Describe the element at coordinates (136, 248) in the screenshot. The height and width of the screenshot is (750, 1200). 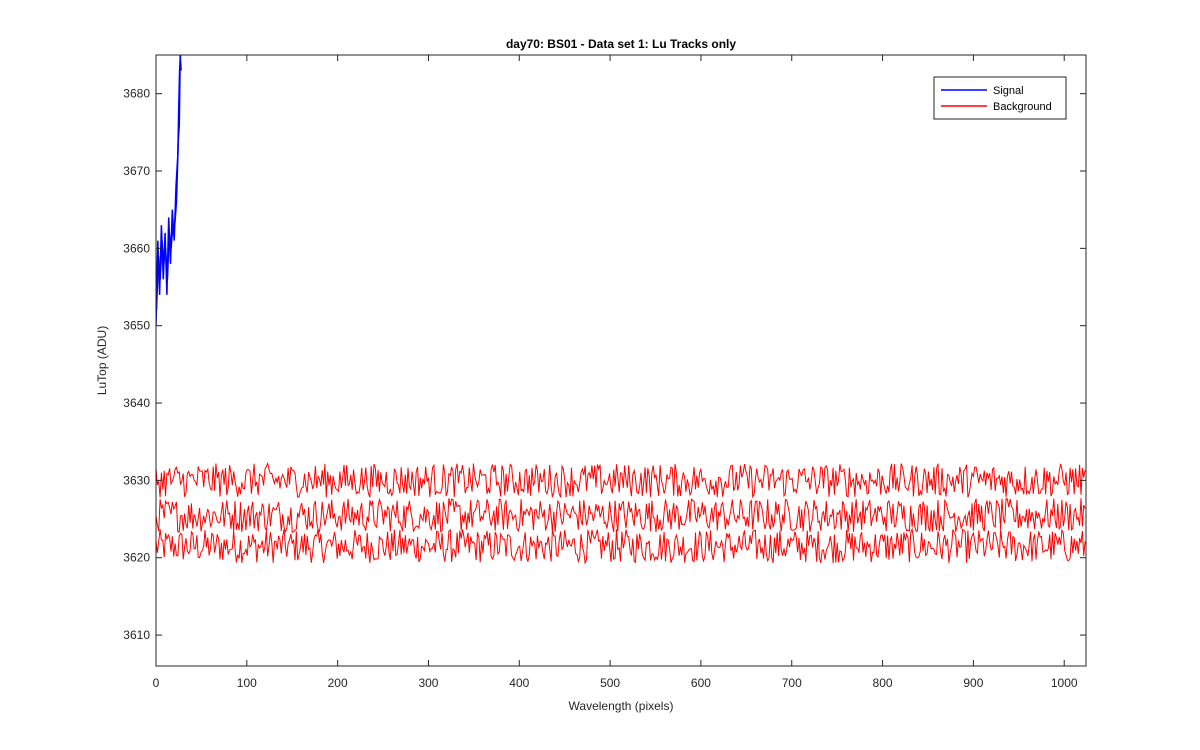
I see `y-tick-label: 3660` at that location.